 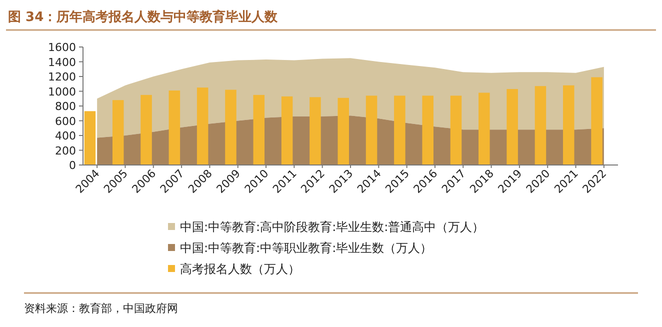 I want to click on chart-title: 图 34：历年高考报名人数与中等教育毕业人数, so click(x=143, y=17).